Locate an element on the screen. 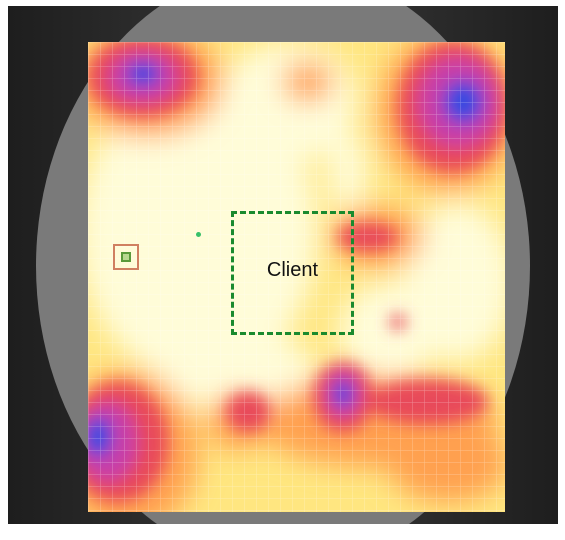 This screenshot has height=540, width=565. client-label: Client is located at coordinates (292, 269).